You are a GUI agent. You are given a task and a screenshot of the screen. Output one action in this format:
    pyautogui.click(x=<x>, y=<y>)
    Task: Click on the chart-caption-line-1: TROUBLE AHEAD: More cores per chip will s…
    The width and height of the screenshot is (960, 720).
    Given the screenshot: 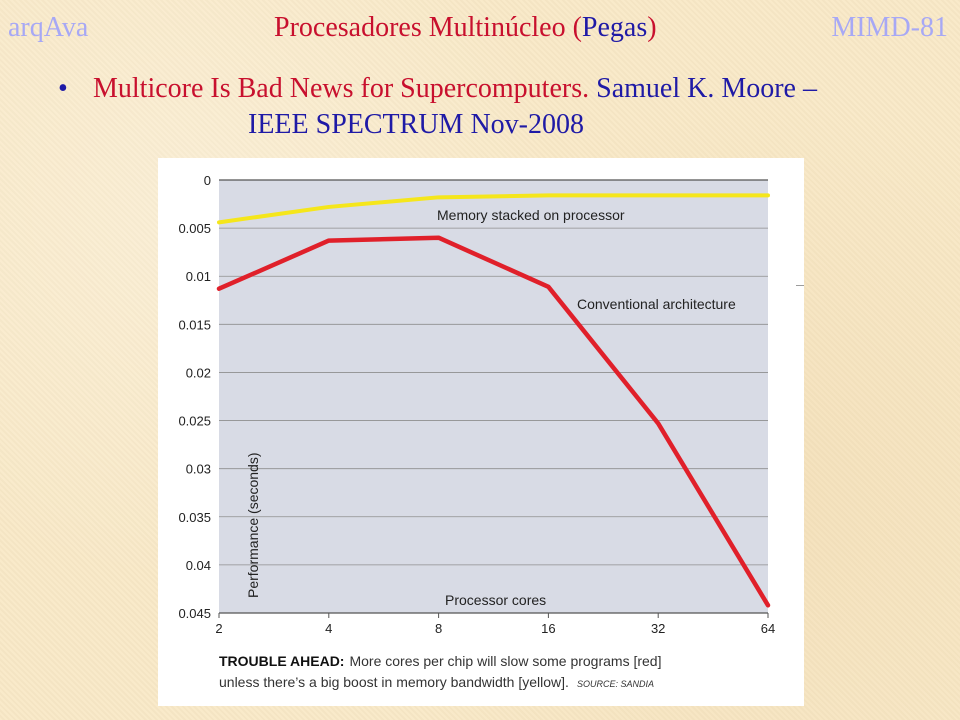 What is the action you would take?
    pyautogui.click(x=440, y=661)
    